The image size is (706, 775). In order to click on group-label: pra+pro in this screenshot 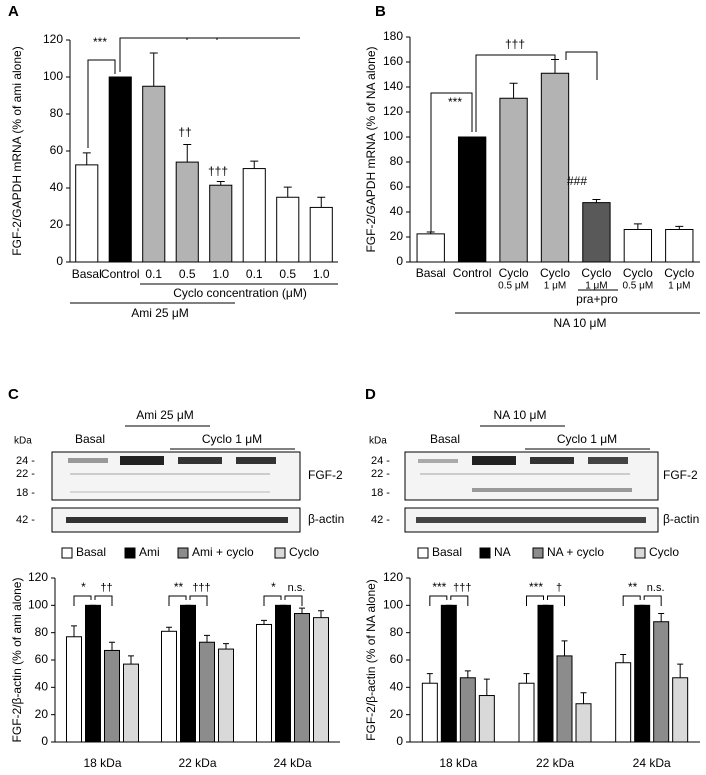, I will do `click(597, 299)`.